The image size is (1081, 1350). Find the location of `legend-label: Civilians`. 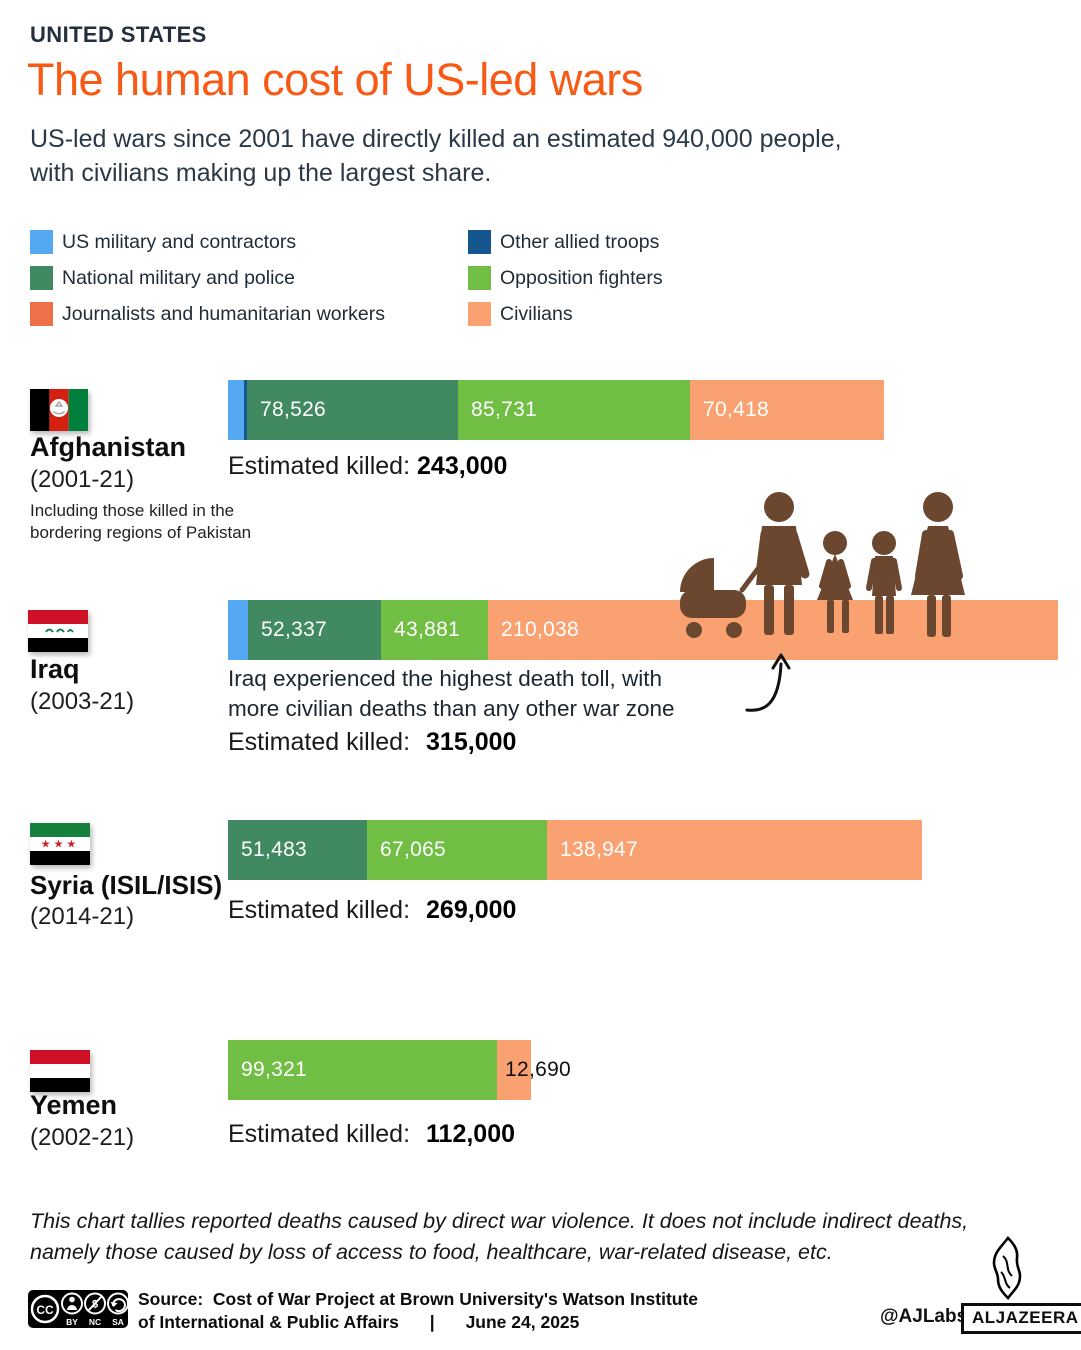

legend-label: Civilians is located at coordinates (536, 313).